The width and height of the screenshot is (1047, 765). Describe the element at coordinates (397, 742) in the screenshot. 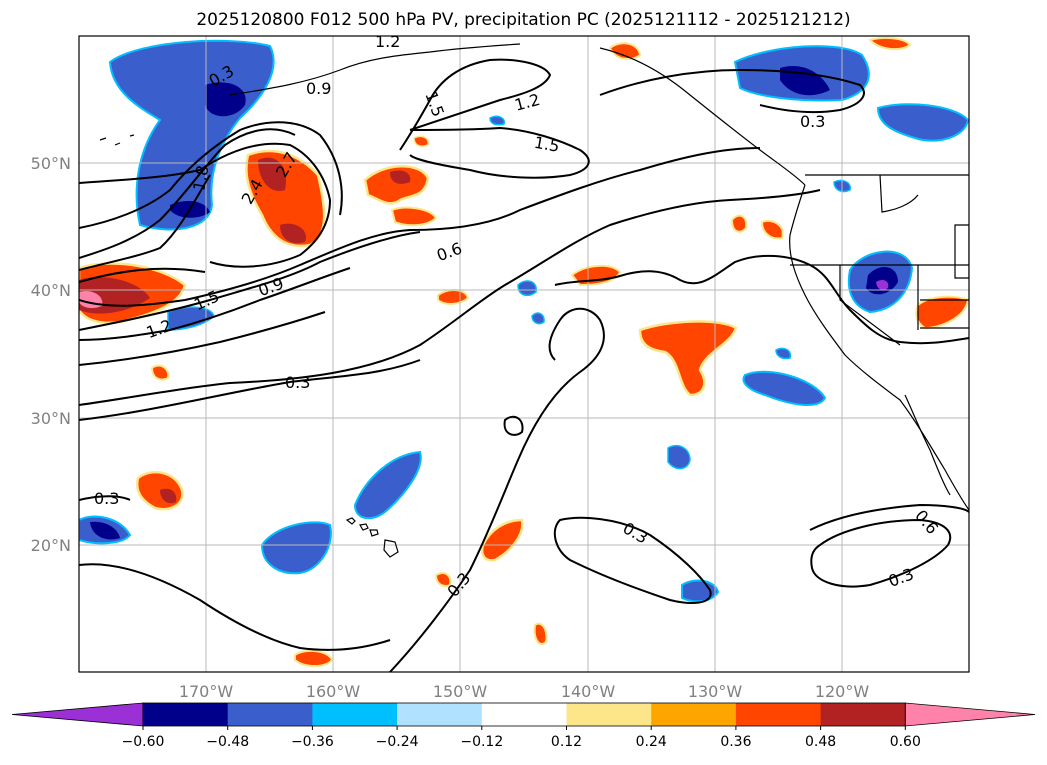

I see `colorbar-tick-label: −0.24` at that location.